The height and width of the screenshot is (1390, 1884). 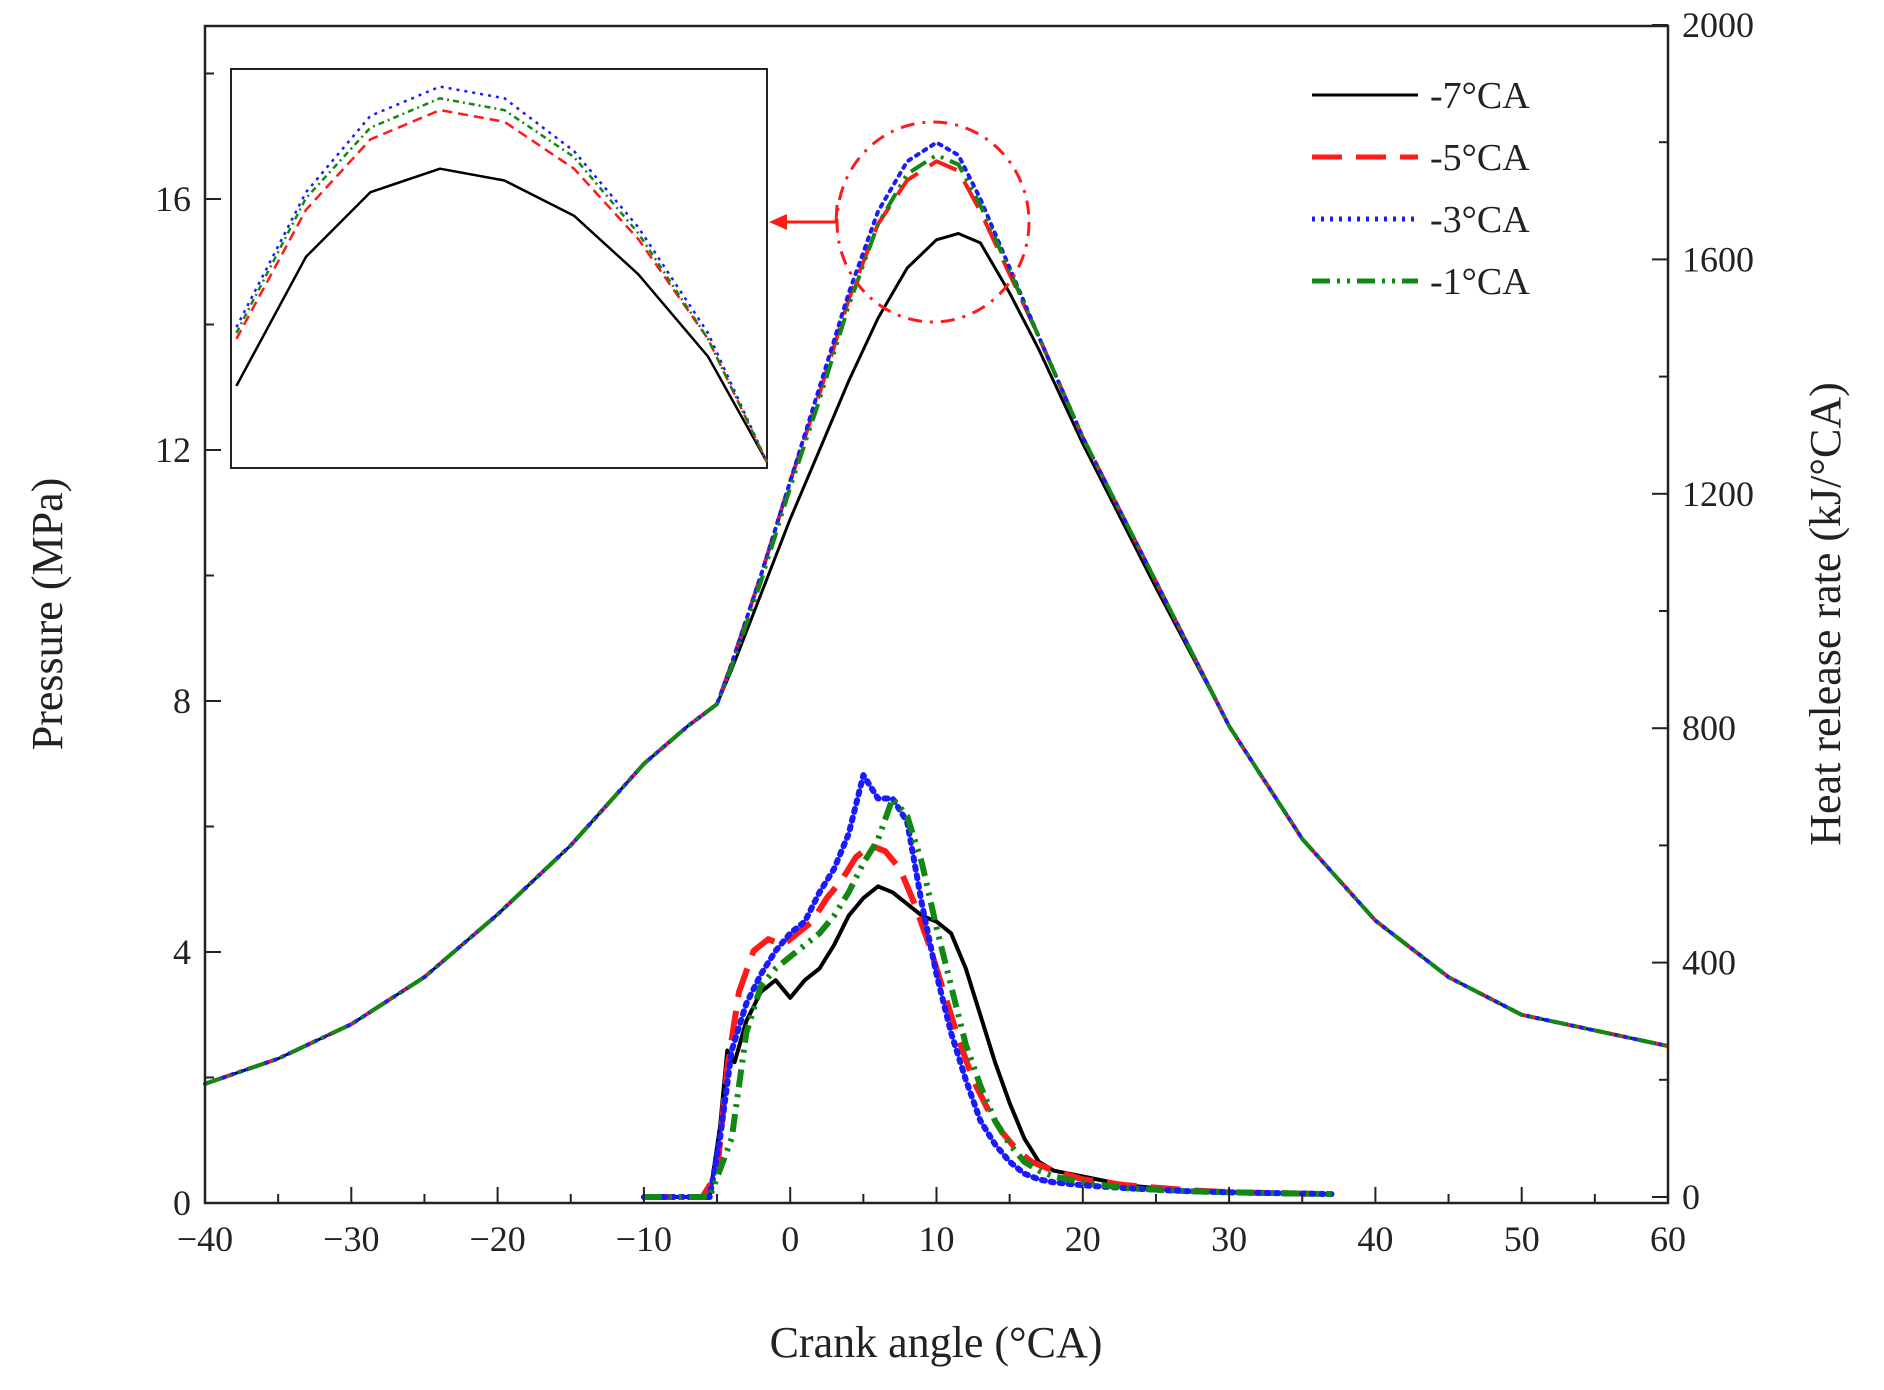 What do you see at coordinates (1718, 259) in the screenshot?
I see `y-right-tick-label: 1600` at bounding box center [1718, 259].